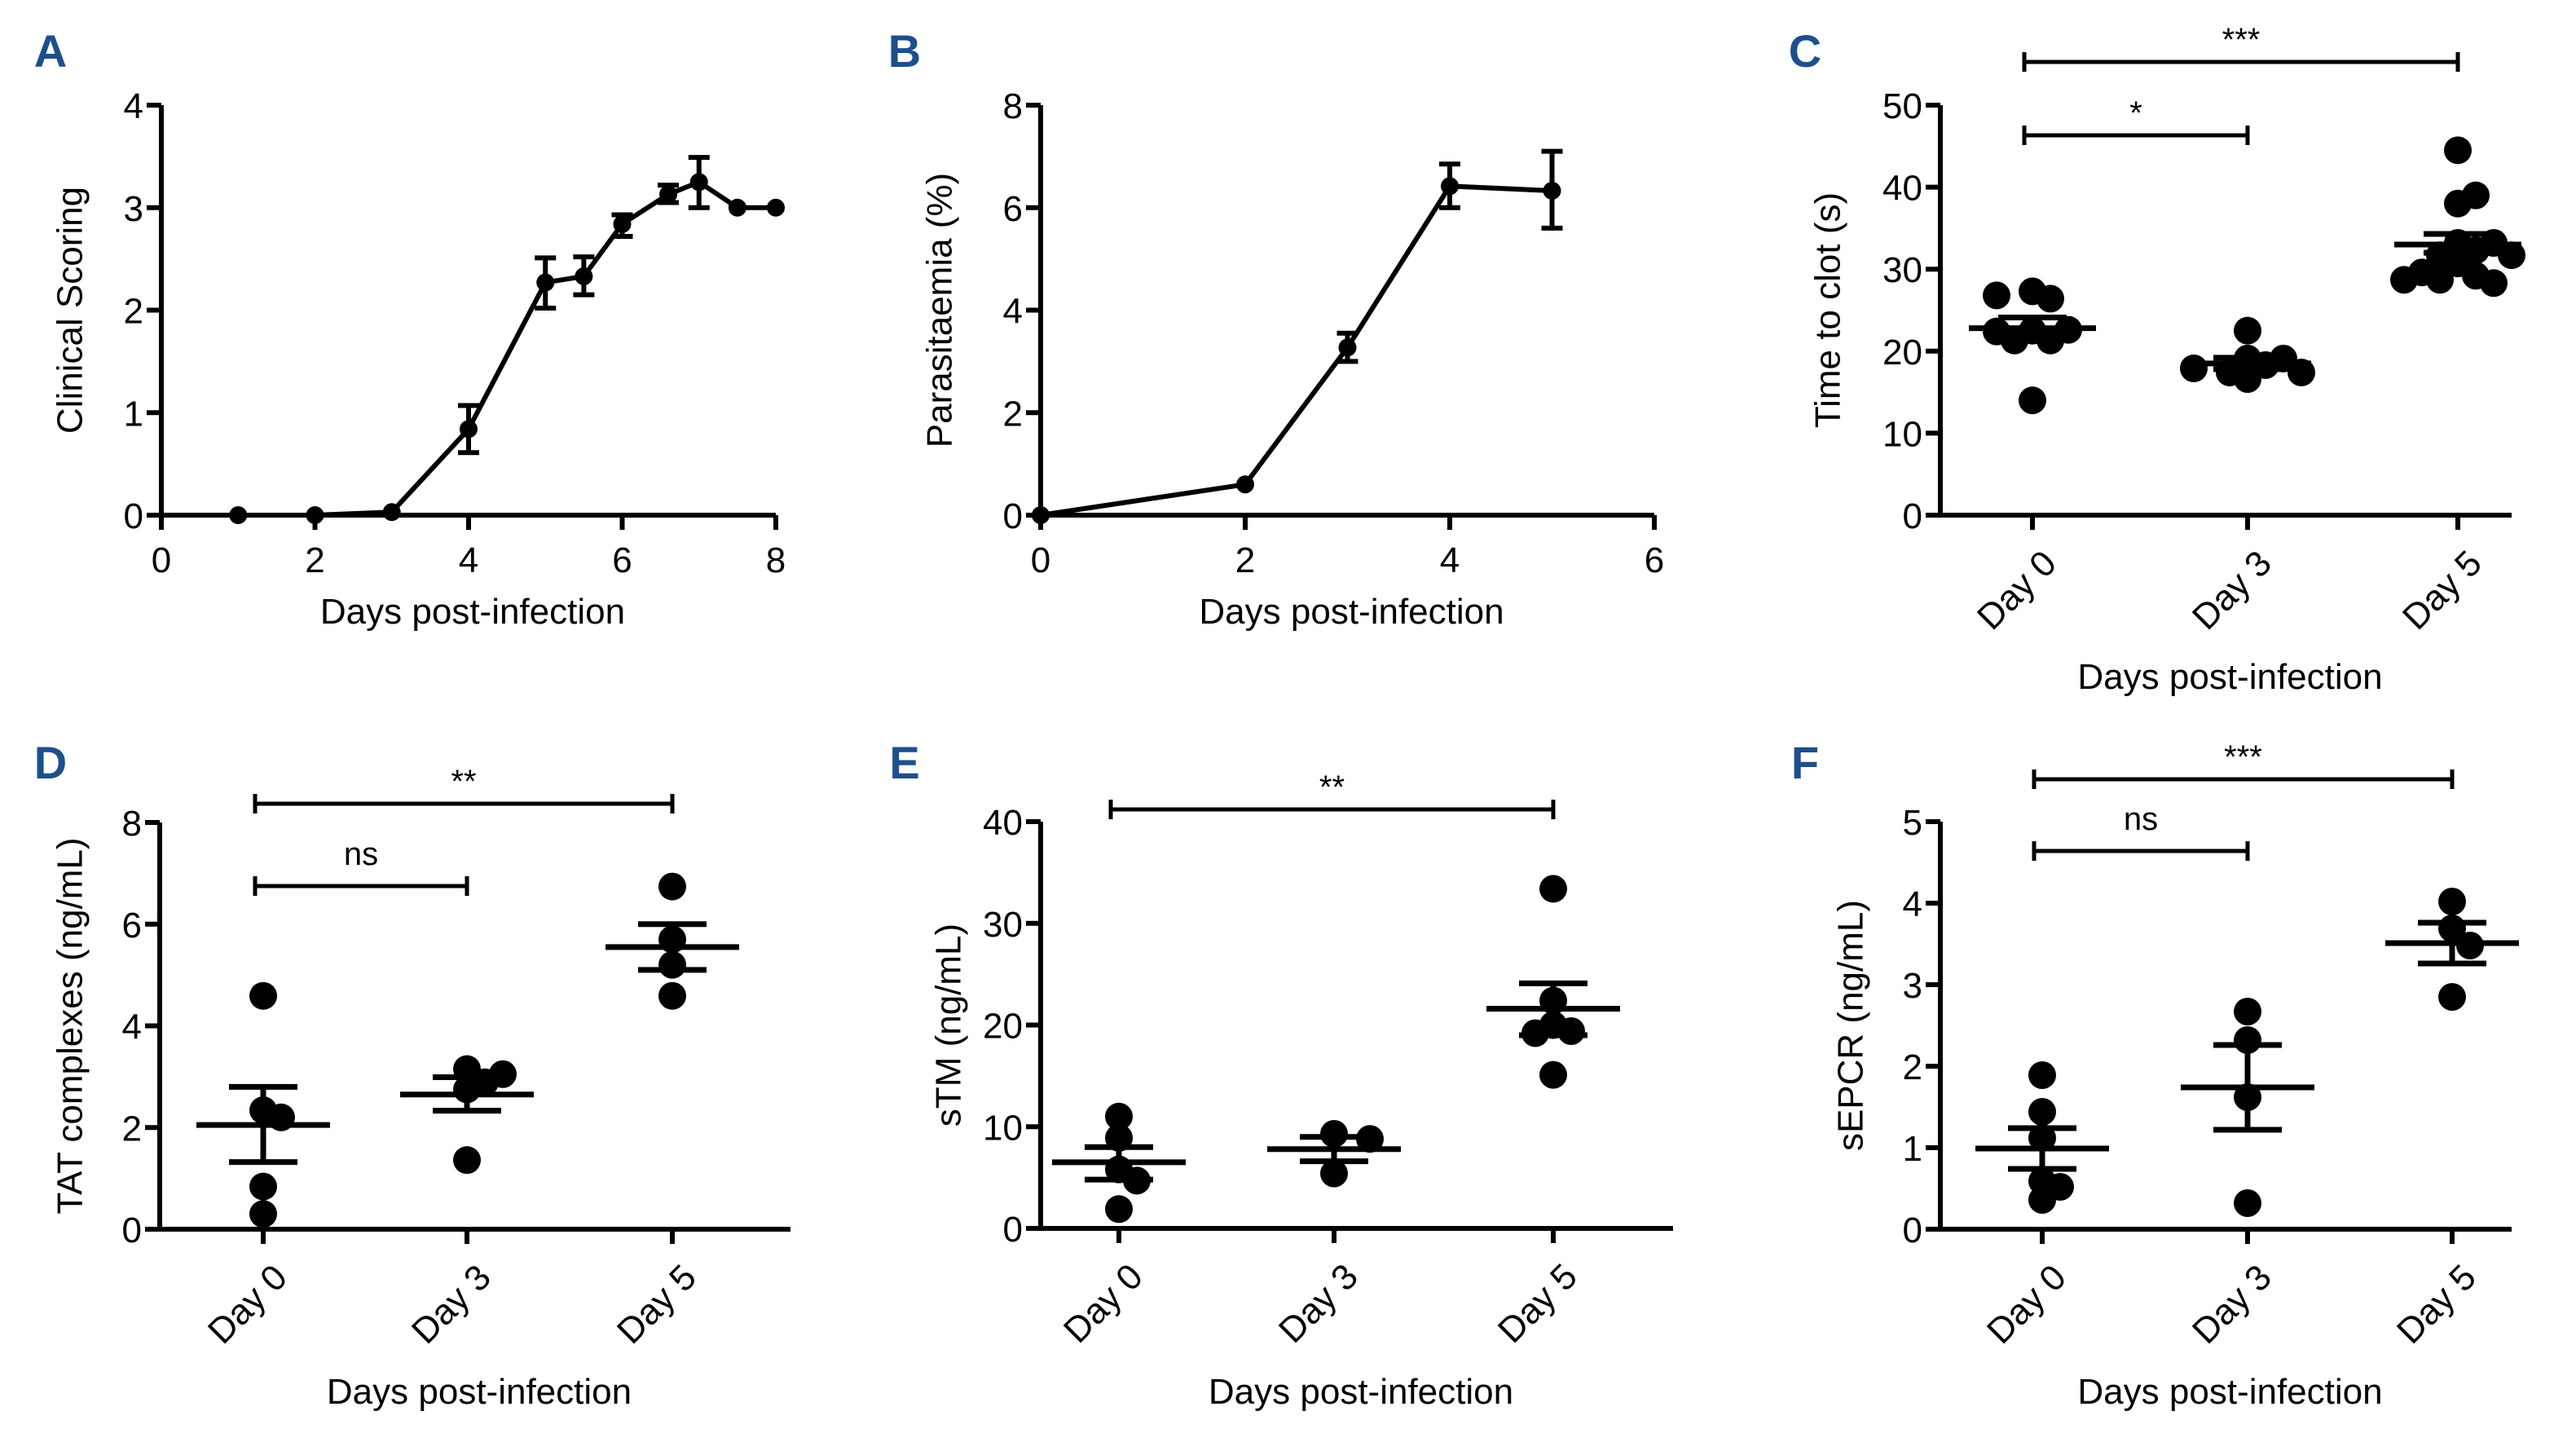 This screenshot has width=2576, height=1433. What do you see at coordinates (51, 51) in the screenshot?
I see `panel-letter: A` at bounding box center [51, 51].